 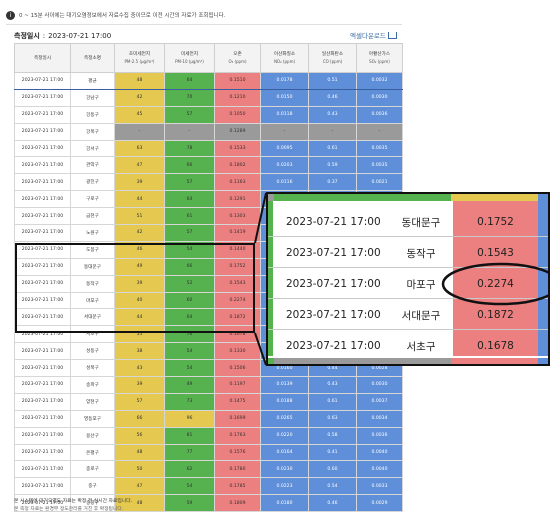 What do you see at coordinates (189, 418) in the screenshot?
I see `cell-value: 96` at bounding box center [189, 418].